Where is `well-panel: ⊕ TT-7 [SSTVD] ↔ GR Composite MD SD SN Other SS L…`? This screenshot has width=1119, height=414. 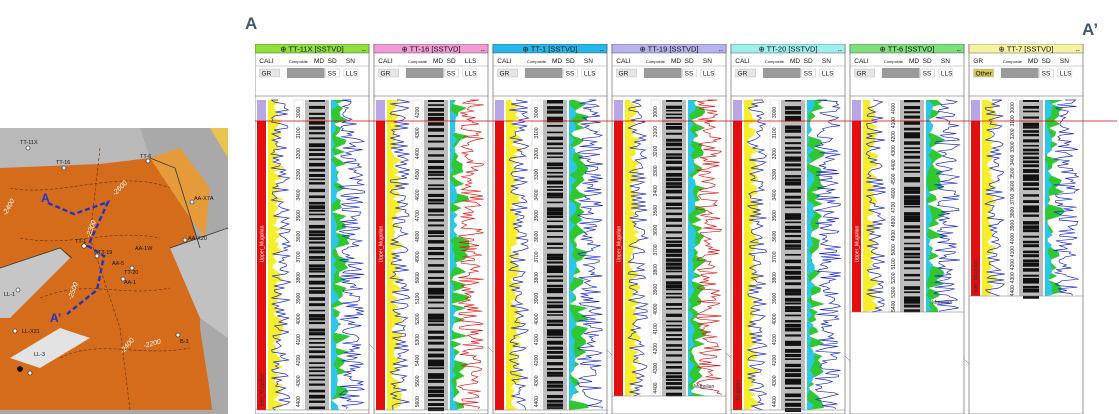 well-panel: ⊕ TT-7 [SSTVD] ↔ GR Composite MD SD SN Other SS L… is located at coordinates (1026, 229).